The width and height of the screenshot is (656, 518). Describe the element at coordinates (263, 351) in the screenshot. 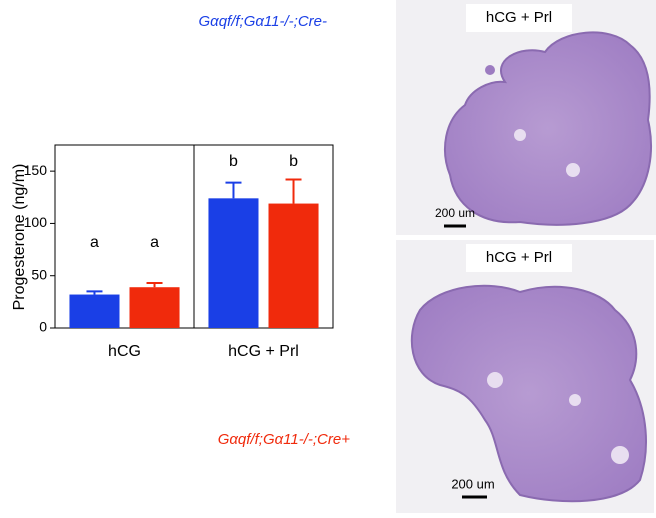

I see `x-tick-label: hCG + Prl` at that location.